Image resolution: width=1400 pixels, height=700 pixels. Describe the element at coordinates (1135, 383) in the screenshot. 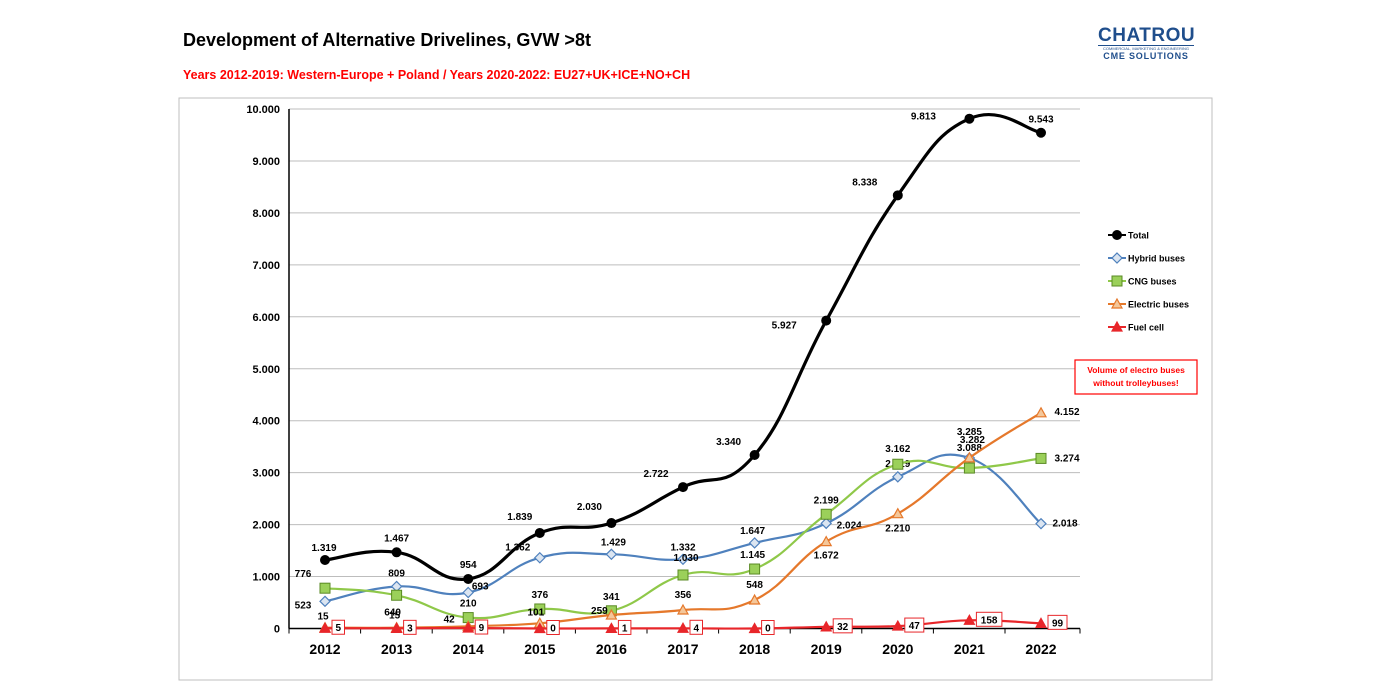

I see `annotation-line-2: without trolleybuses!` at that location.